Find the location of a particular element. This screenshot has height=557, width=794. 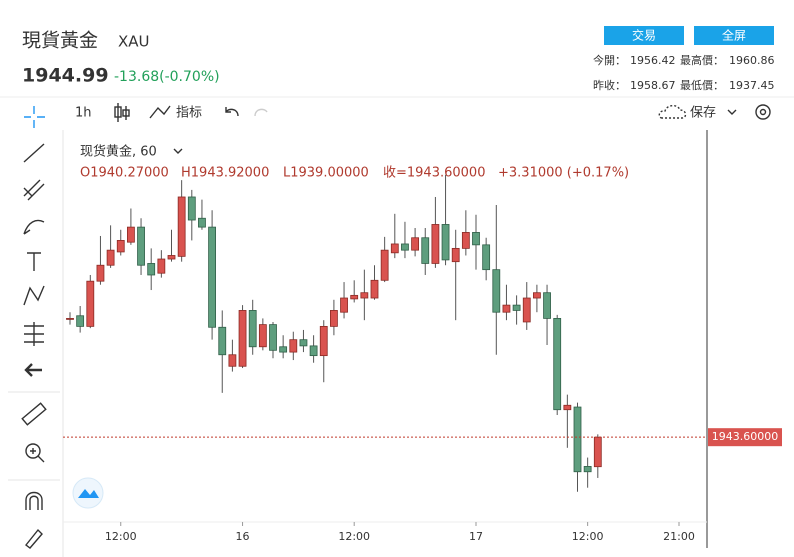

redo-icon is located at coordinates (261, 112).